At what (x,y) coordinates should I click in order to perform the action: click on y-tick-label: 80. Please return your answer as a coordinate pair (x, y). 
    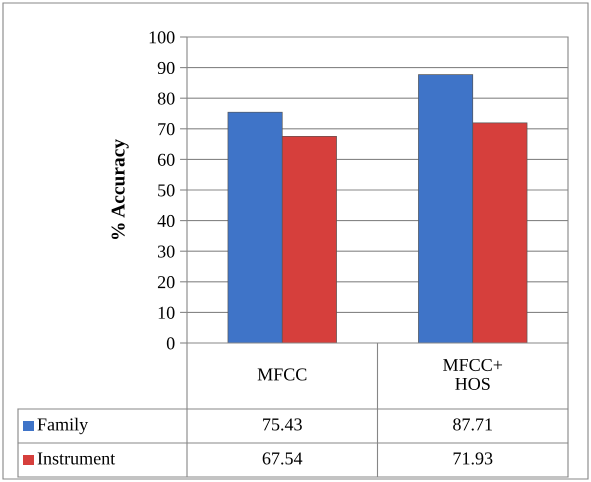
    Looking at the image, I should click on (166, 98).